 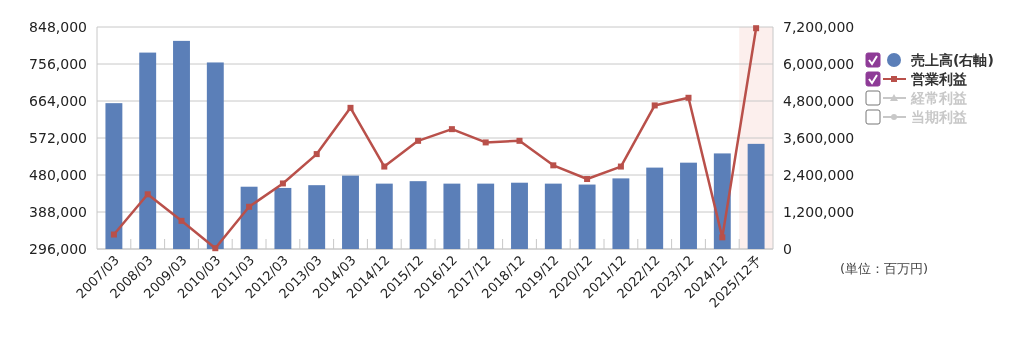 What do you see at coordinates (819, 212) in the screenshot?
I see `y2-tick-label: 1,200,000` at bounding box center [819, 212].